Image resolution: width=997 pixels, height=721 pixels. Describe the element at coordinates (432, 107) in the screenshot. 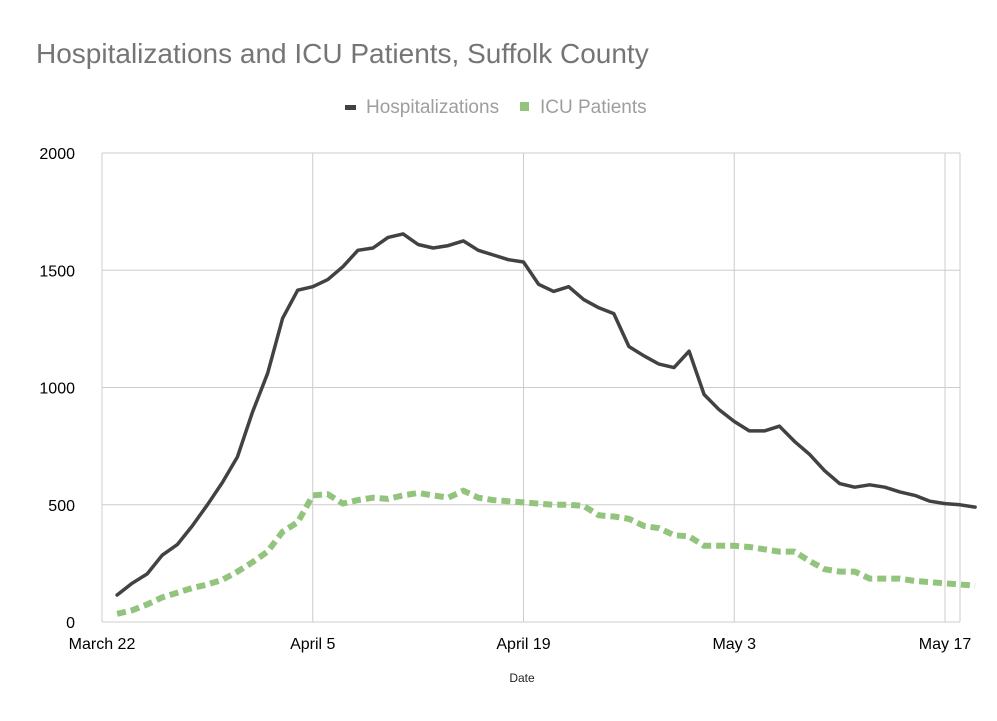

I see `legend-label-hospitalizations: Hospitalizations` at that location.